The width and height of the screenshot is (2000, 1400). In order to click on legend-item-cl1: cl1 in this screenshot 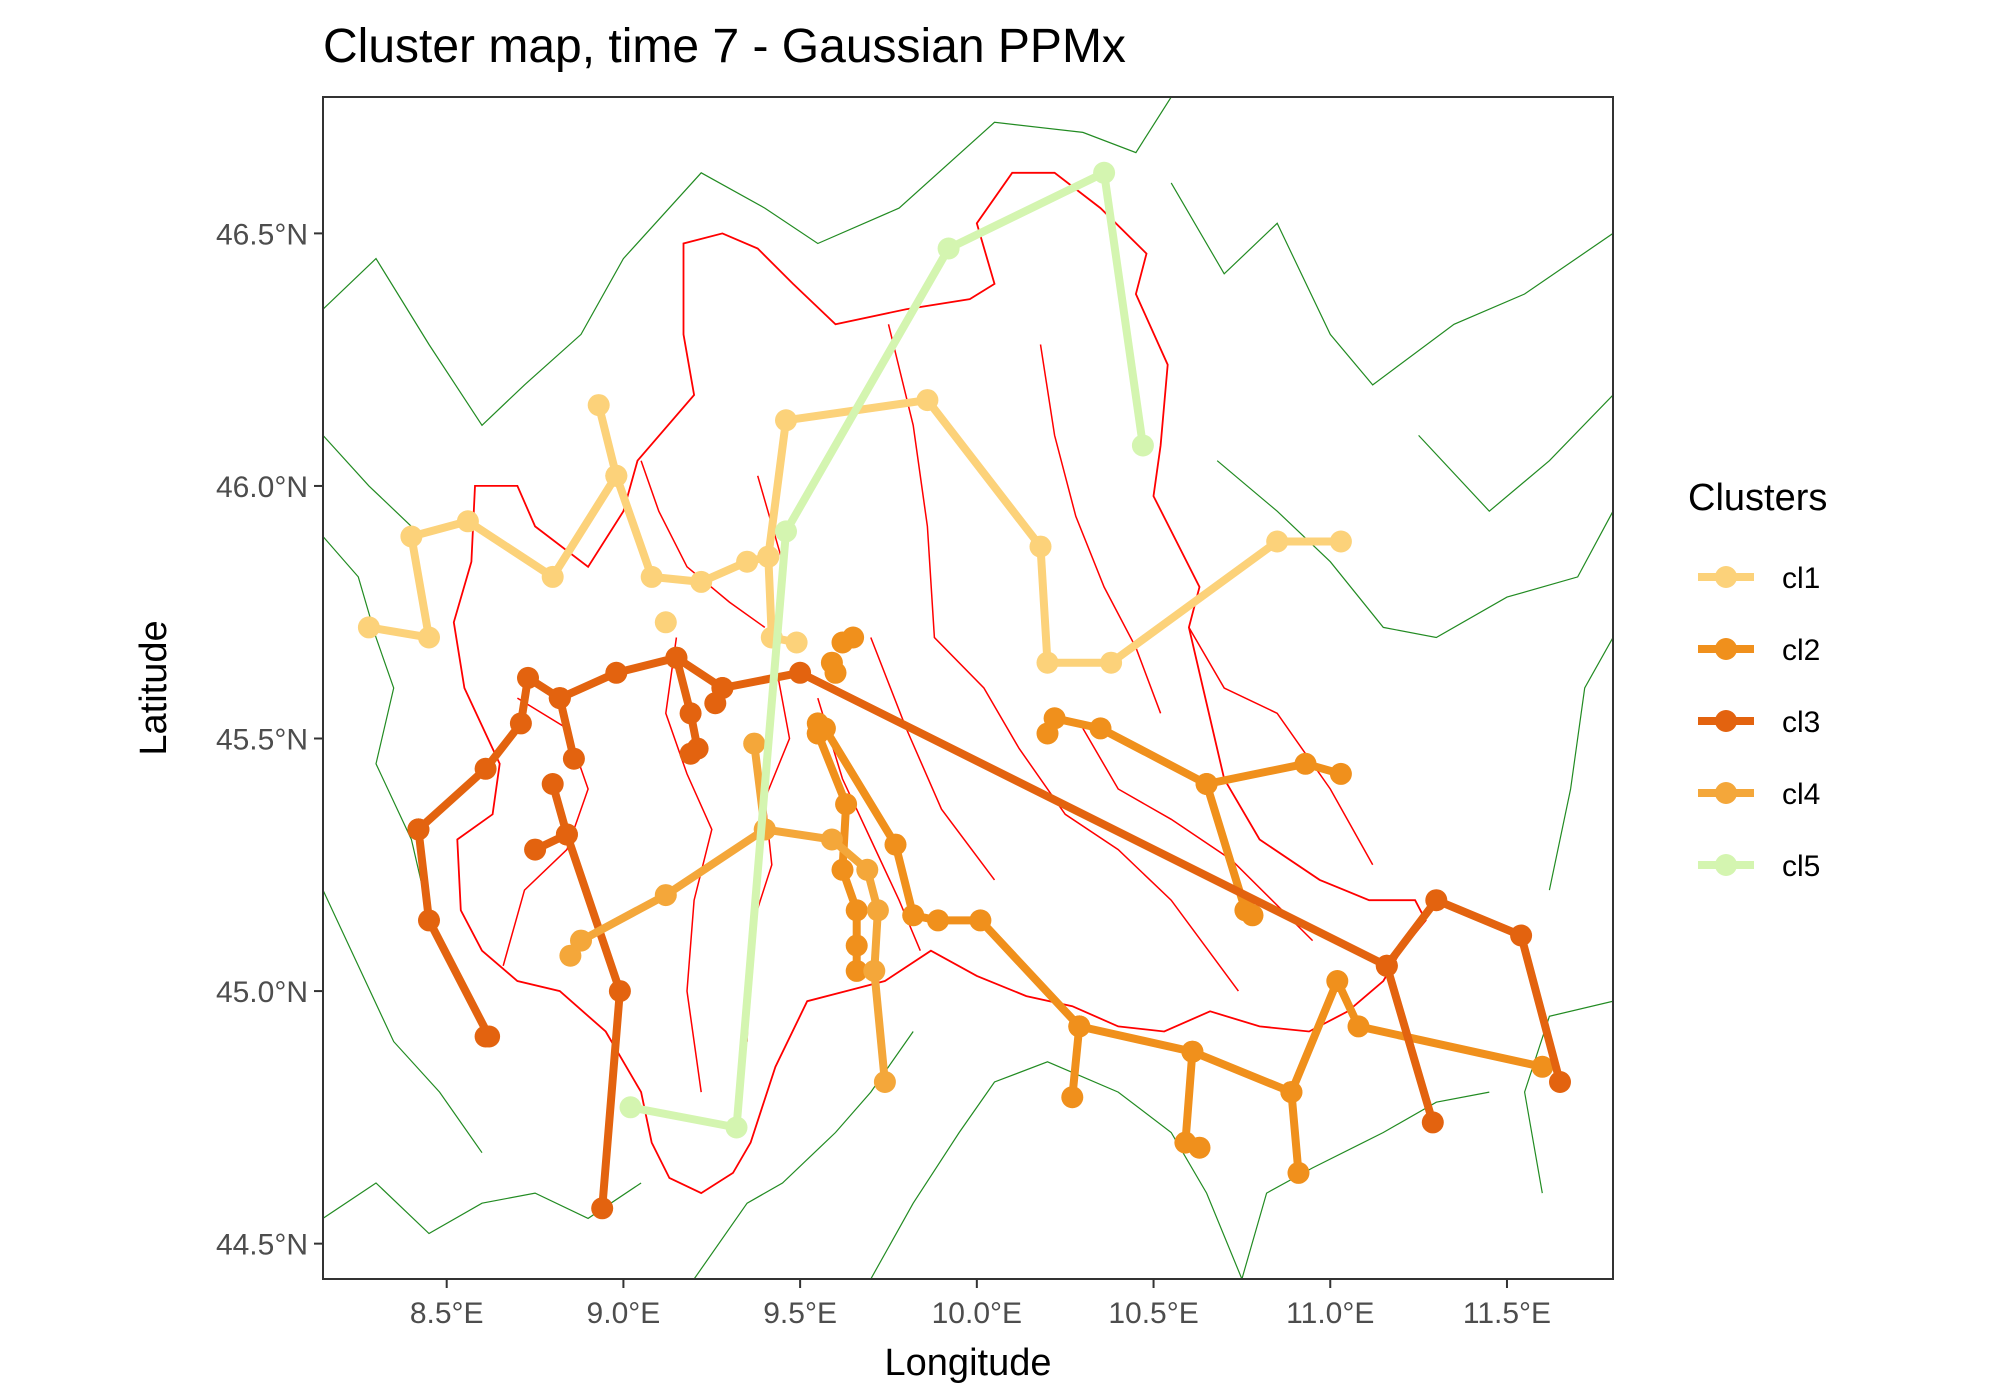, I will do `click(1759, 578)`.